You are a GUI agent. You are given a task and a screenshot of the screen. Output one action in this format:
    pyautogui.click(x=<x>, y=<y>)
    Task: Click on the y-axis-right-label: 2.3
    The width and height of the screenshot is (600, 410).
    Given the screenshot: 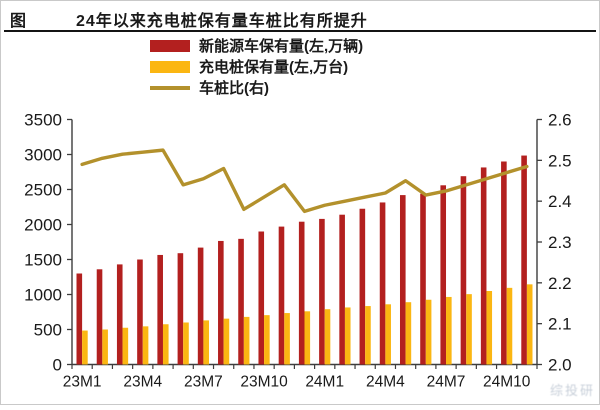 What is the action you would take?
    pyautogui.click(x=560, y=242)
    